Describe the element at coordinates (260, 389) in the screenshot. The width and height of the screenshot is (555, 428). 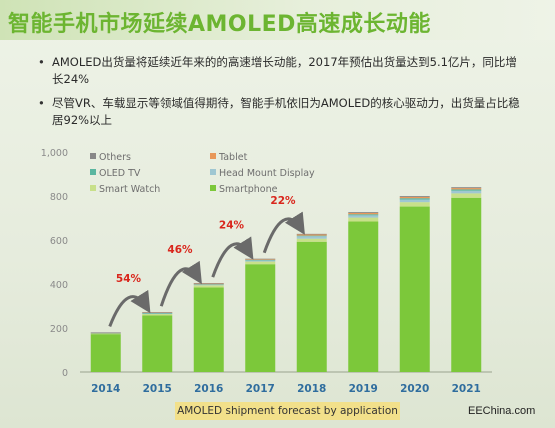
I see `x-tick-label: 2017` at that location.